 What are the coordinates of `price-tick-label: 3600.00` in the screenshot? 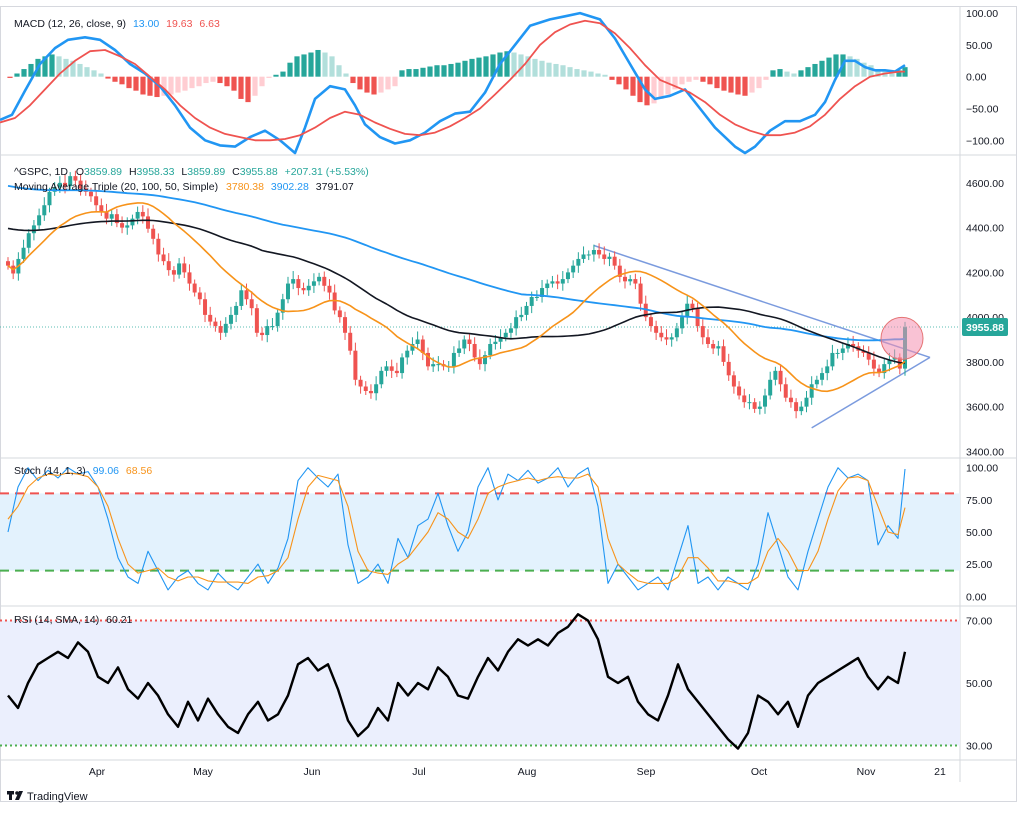 It's located at (985, 408).